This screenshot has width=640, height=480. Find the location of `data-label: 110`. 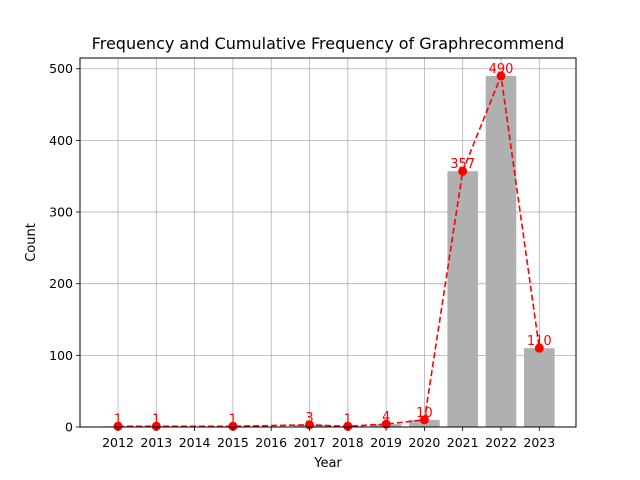

data-label: 110 is located at coordinates (539, 341).